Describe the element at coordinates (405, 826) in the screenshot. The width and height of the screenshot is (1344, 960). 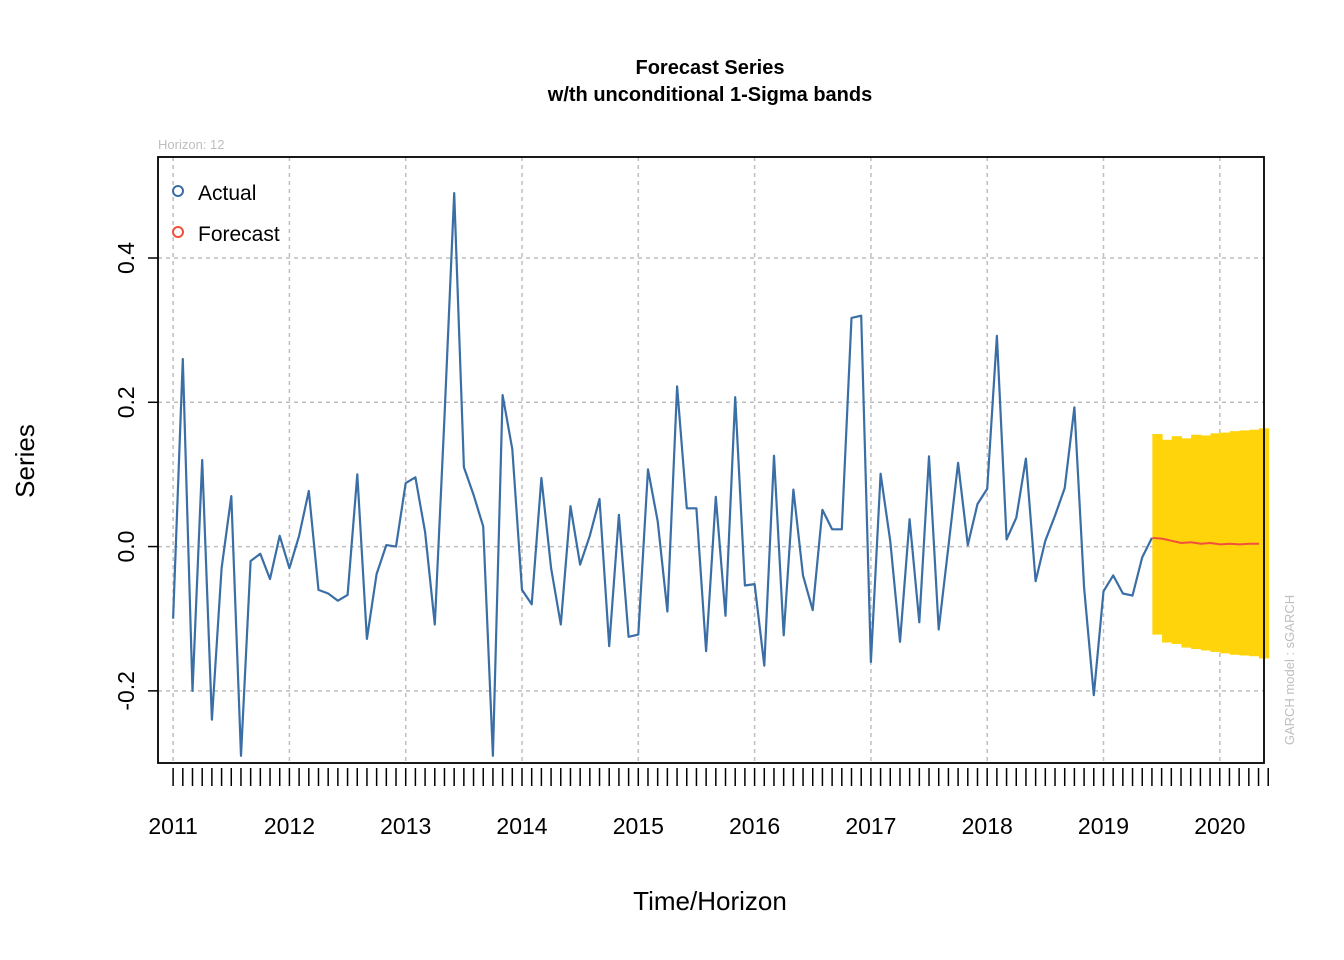
I see `x-tick-label: 2013` at that location.